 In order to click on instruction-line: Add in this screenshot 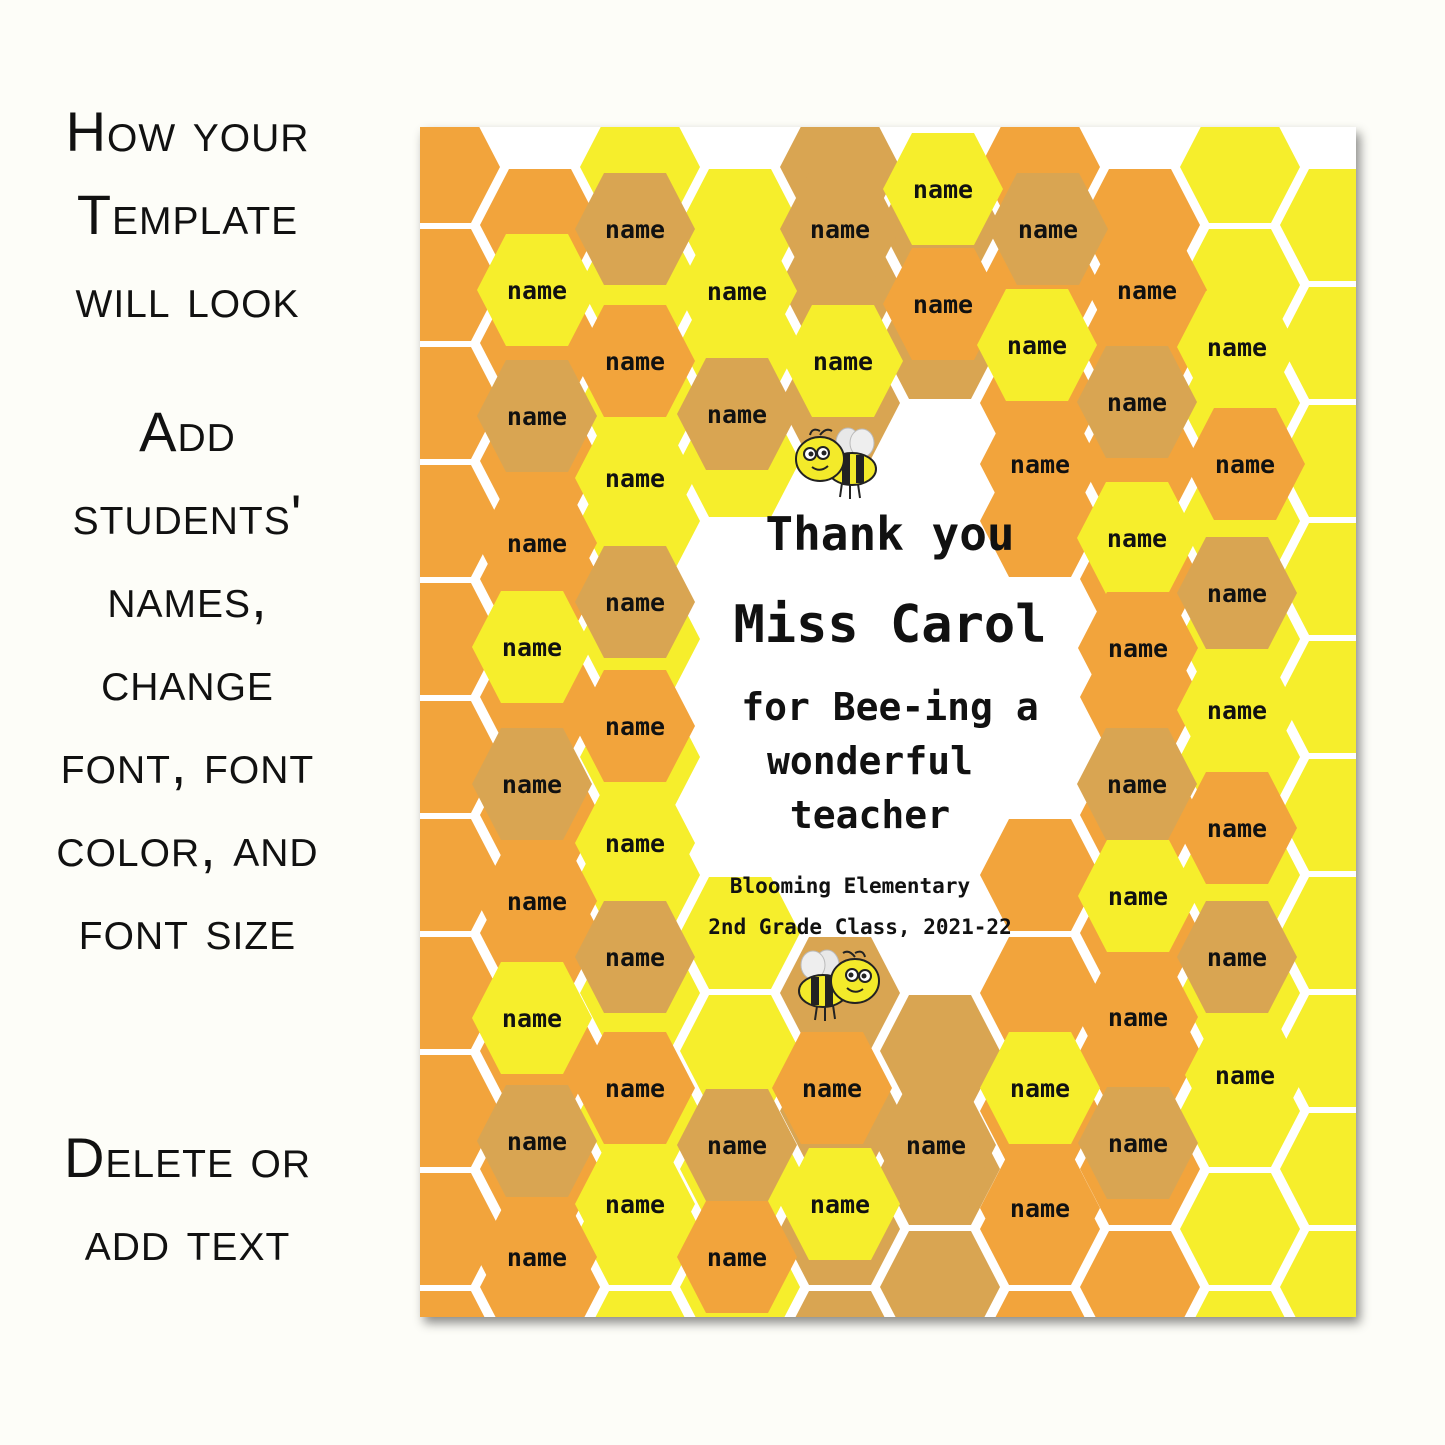, I will do `click(187, 431)`.